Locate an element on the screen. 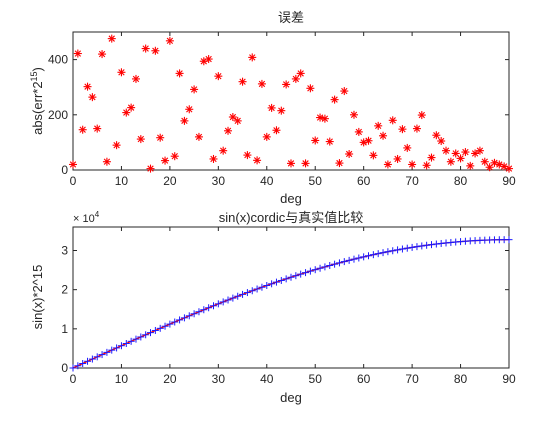 Image resolution: width=560 pixels, height=425 pixels. error-xtick-label: 70 is located at coordinates (412, 181).